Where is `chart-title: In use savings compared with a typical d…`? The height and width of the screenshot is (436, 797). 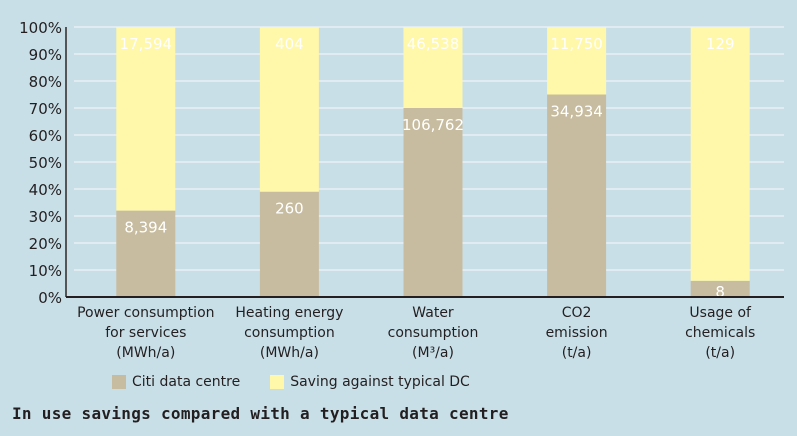 chart-title: In use savings compared with a typical d… is located at coordinates (260, 413).